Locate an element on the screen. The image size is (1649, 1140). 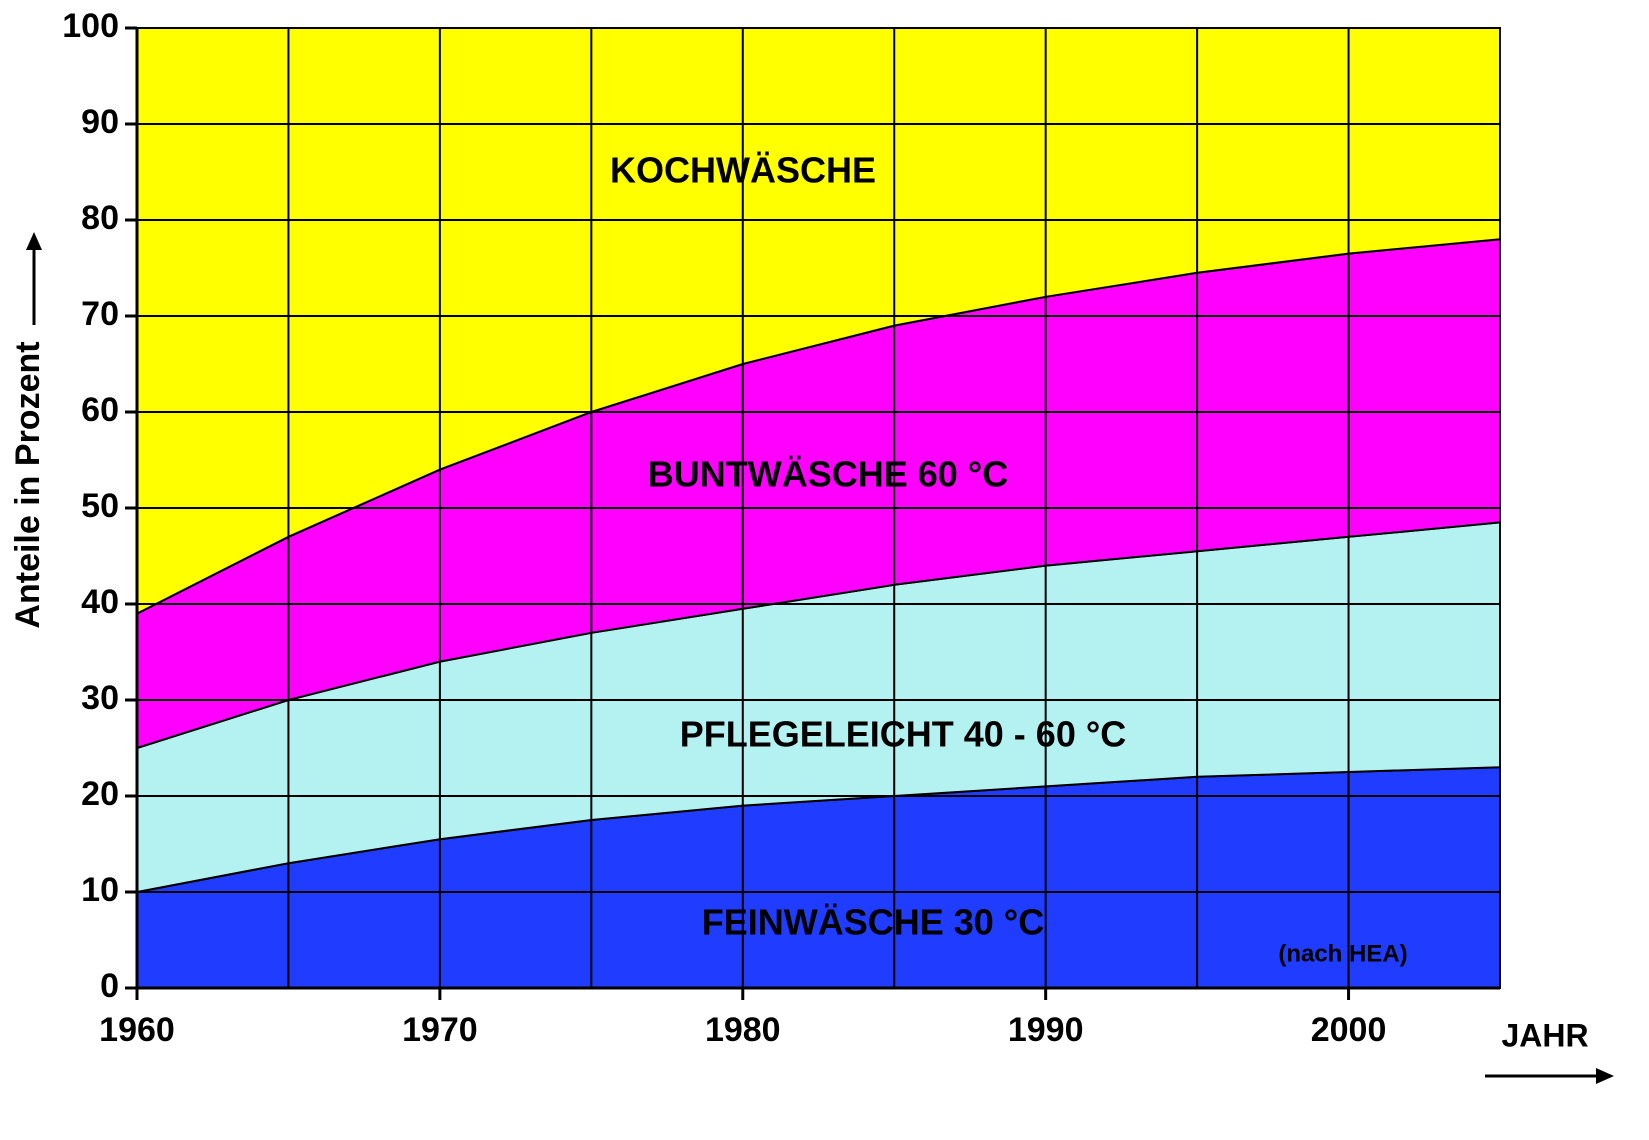
y-tick-label: 10 is located at coordinates (100, 890).